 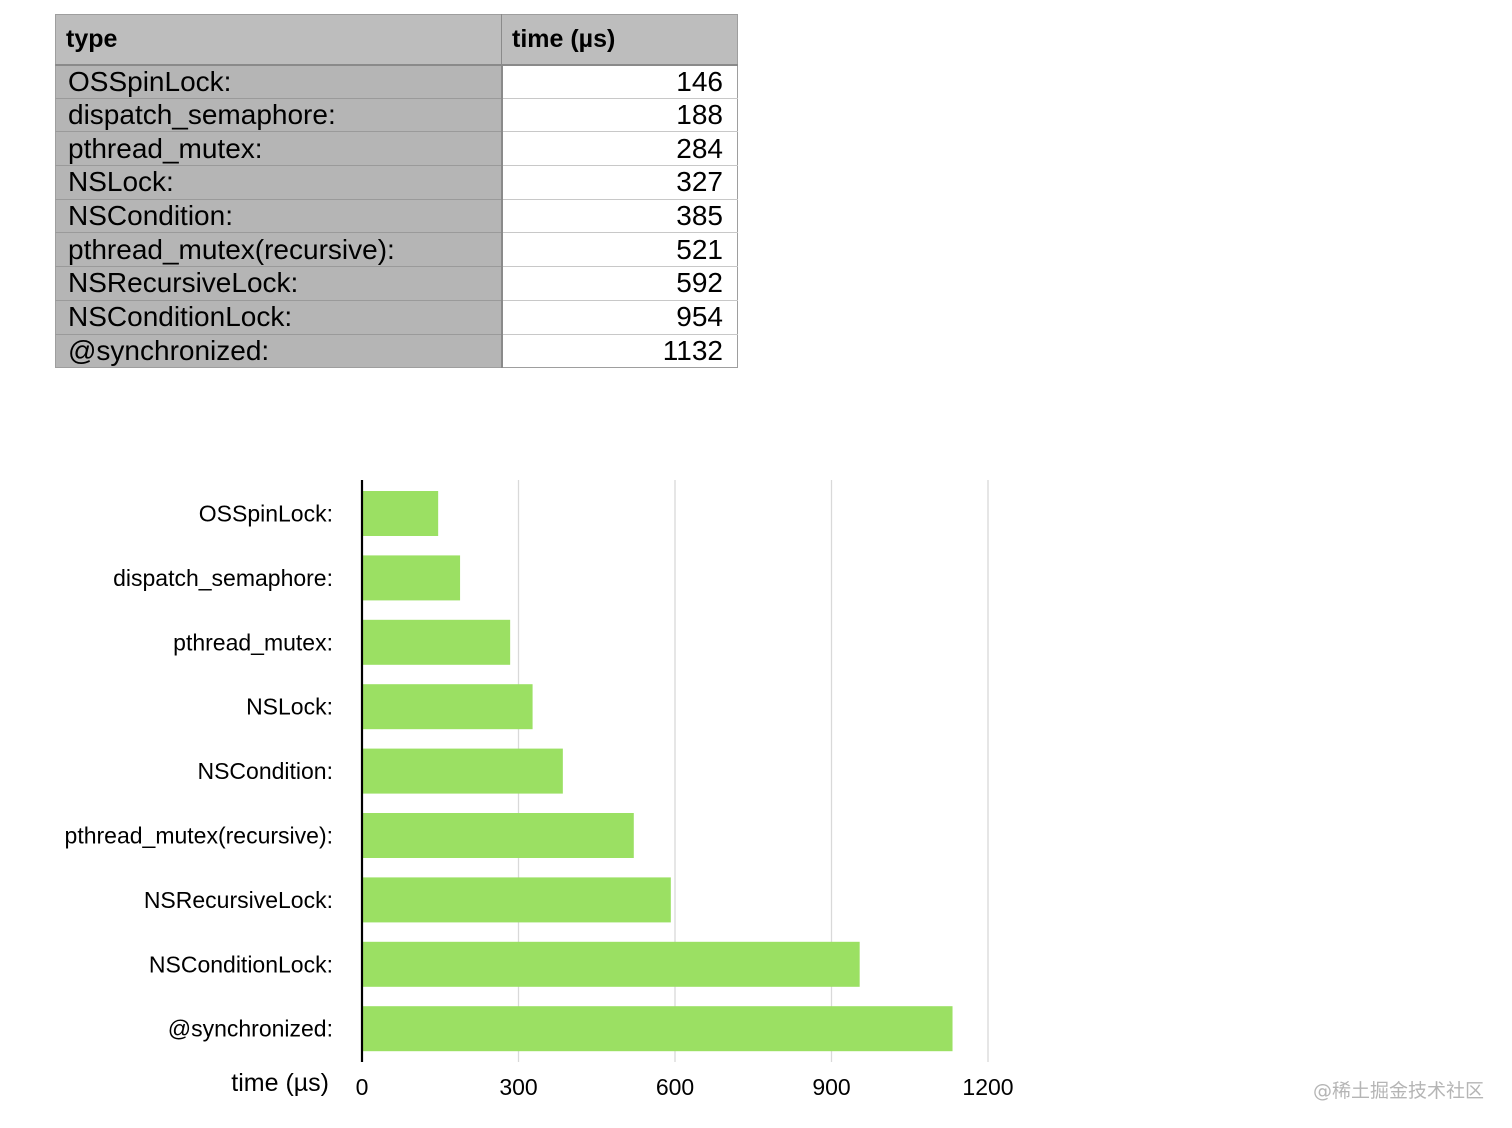 What do you see at coordinates (619, 317) in the screenshot?
I see `table-cell-time: 954` at bounding box center [619, 317].